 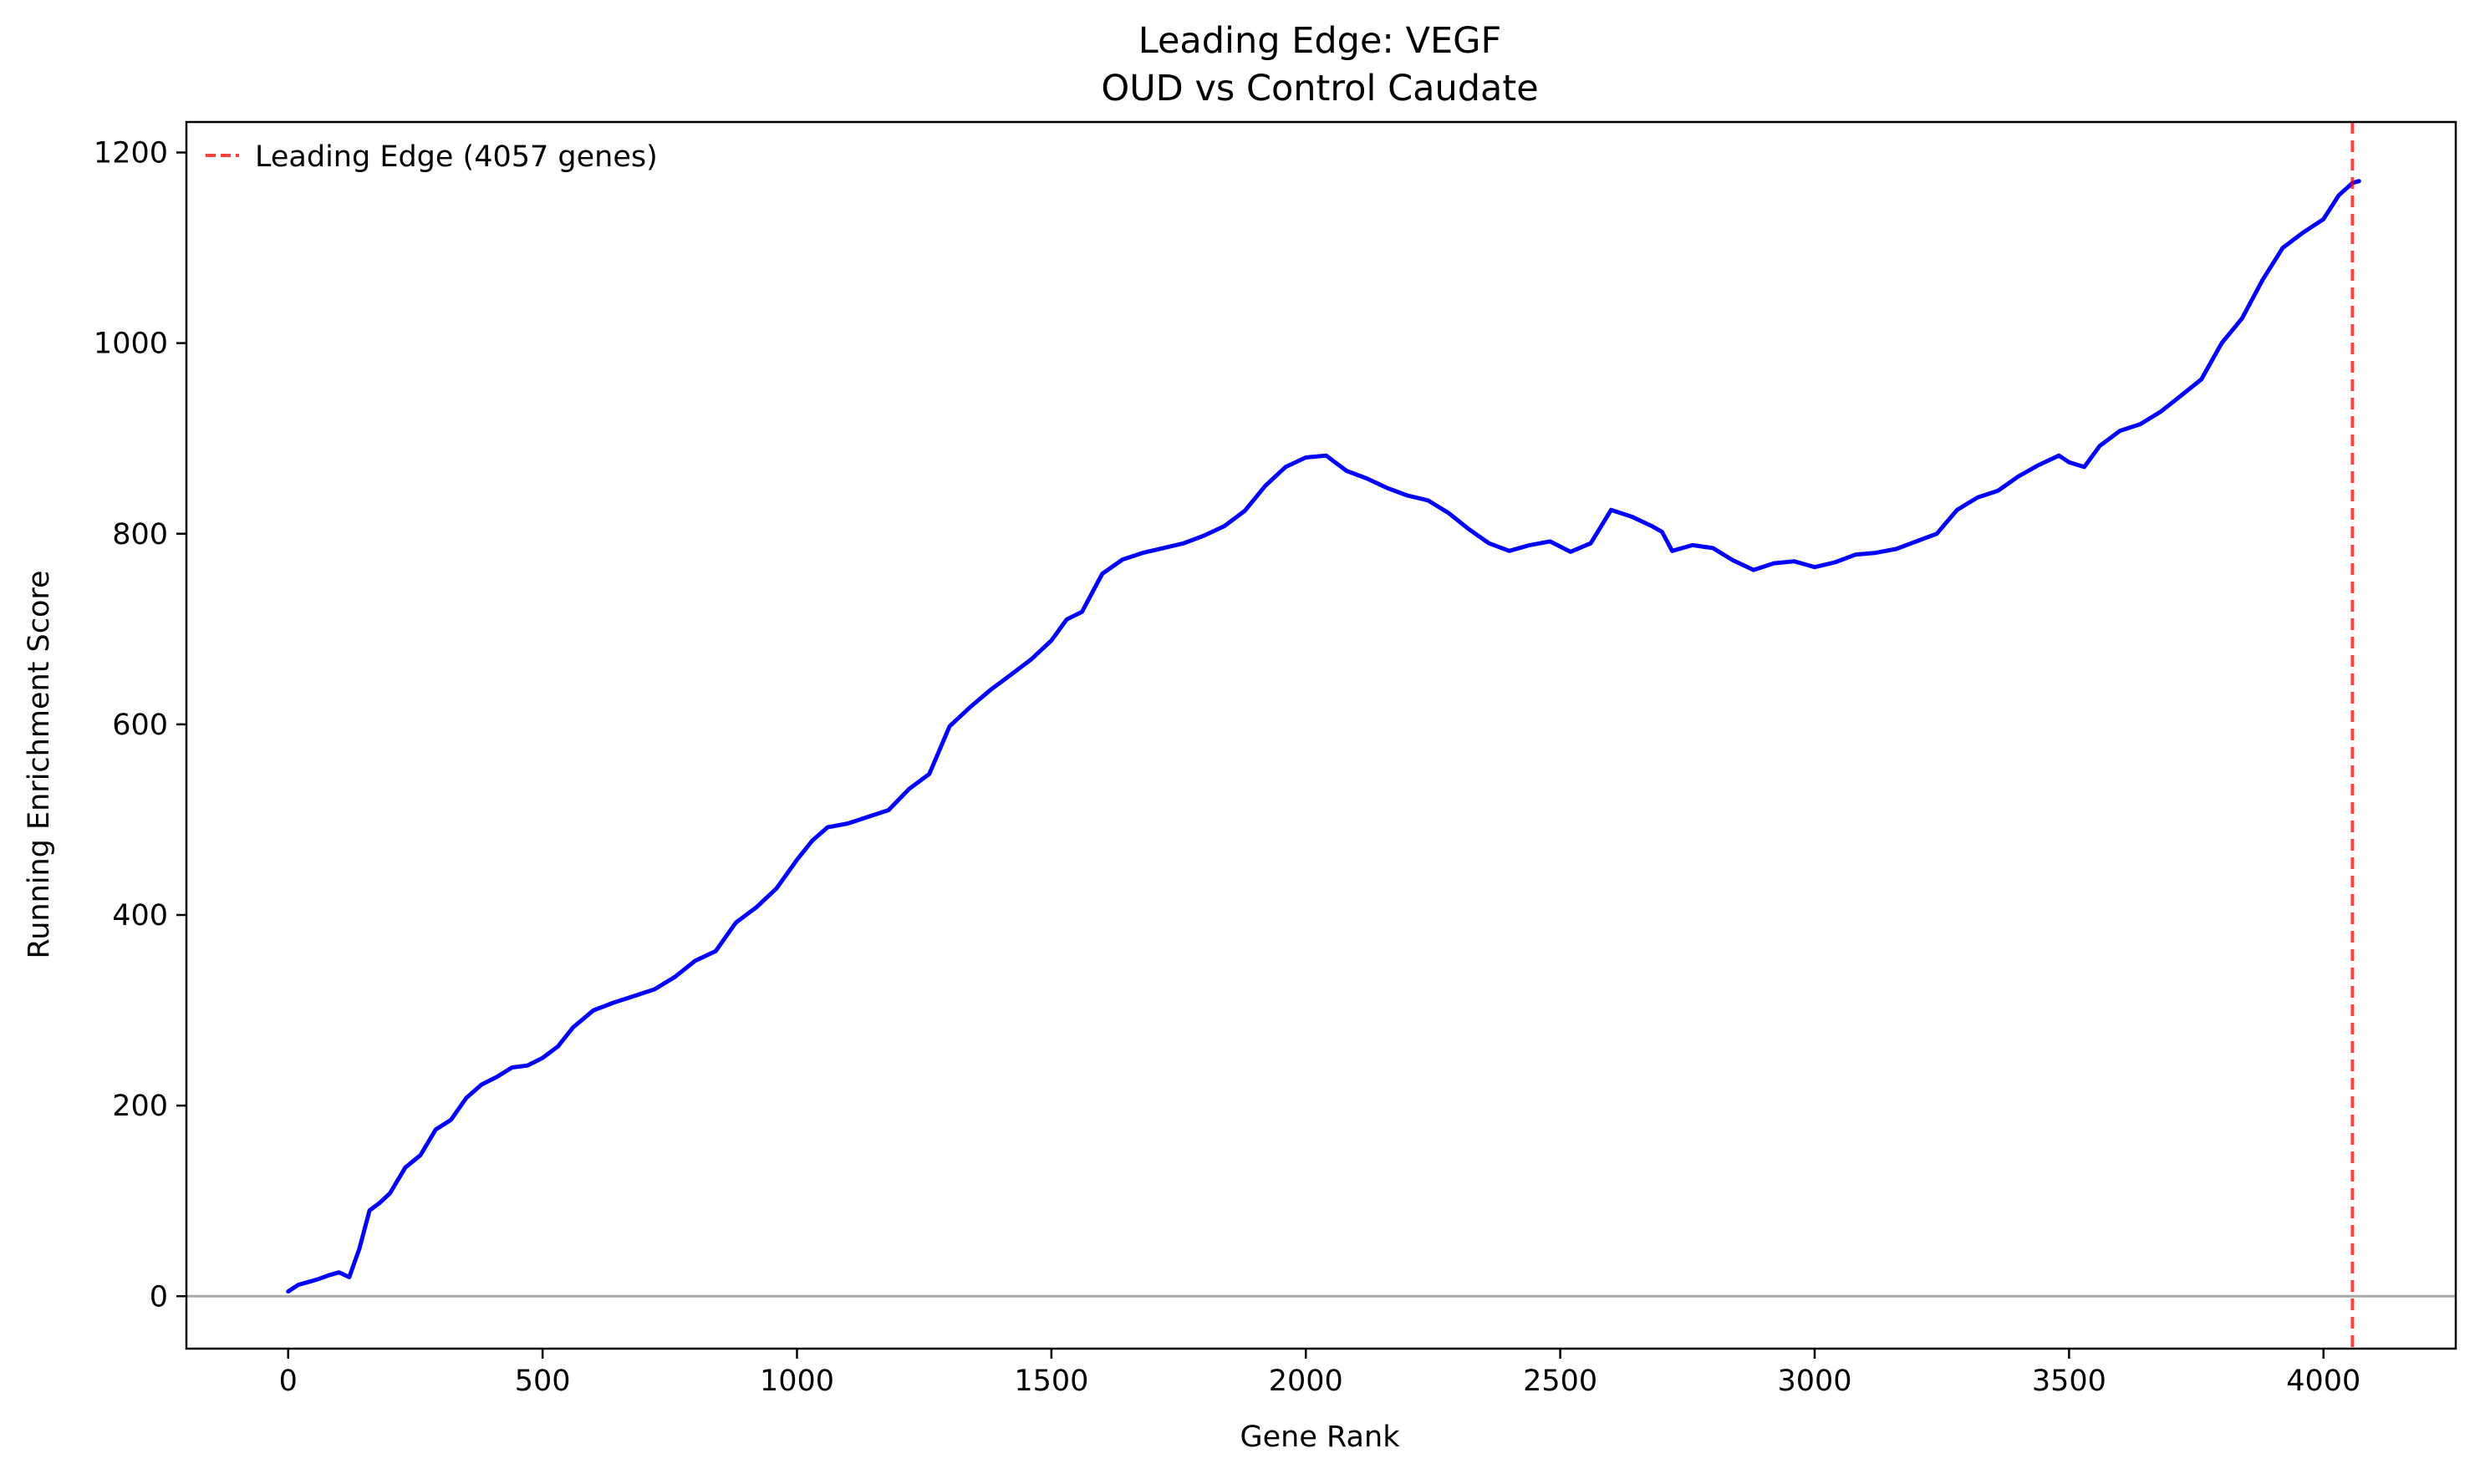 I want to click on y-tick-label: 0, so click(x=159, y=1297).